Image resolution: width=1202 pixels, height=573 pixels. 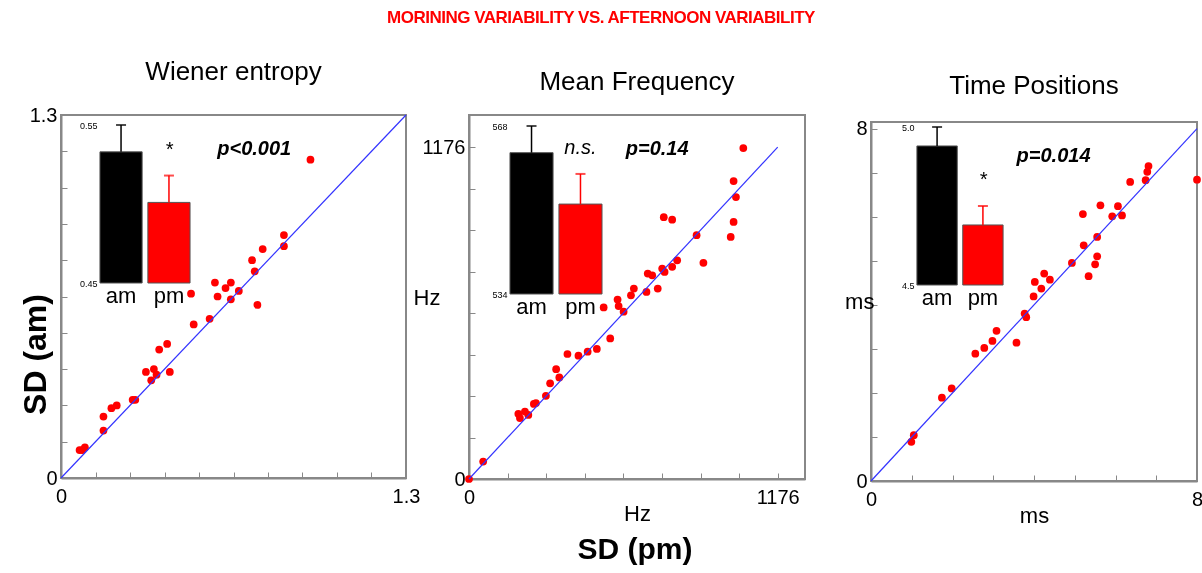 I want to click on y-tick-label: 568, so click(x=500, y=126).